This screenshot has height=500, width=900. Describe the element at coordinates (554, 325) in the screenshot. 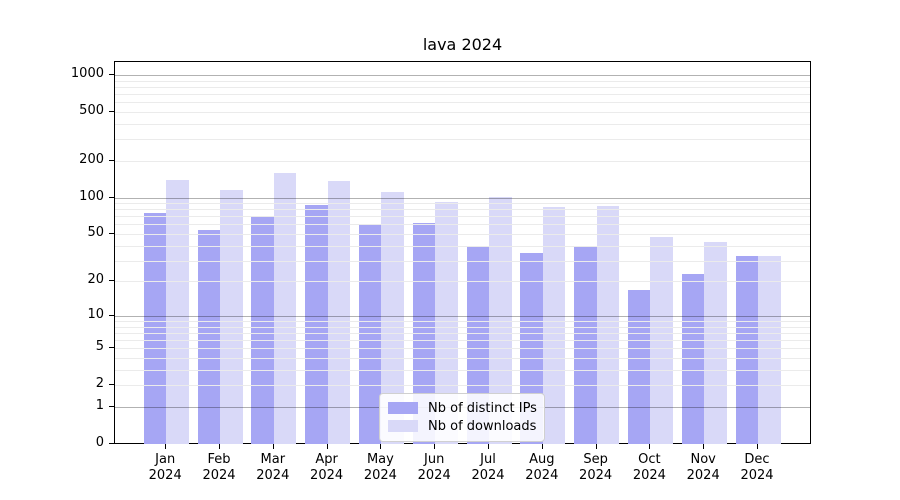

I see `bar-nb-of-downloads-aug` at that location.